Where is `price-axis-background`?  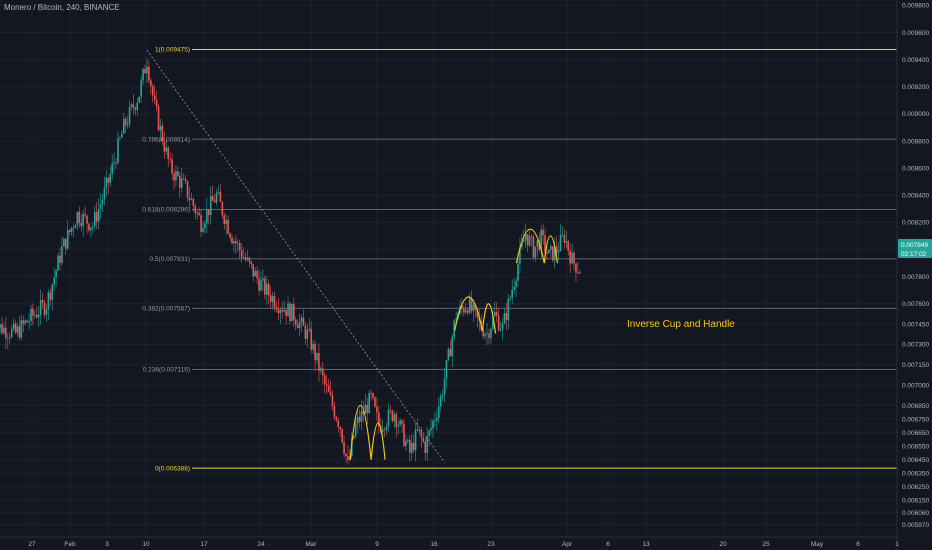
price-axis-background is located at coordinates (914, 275).